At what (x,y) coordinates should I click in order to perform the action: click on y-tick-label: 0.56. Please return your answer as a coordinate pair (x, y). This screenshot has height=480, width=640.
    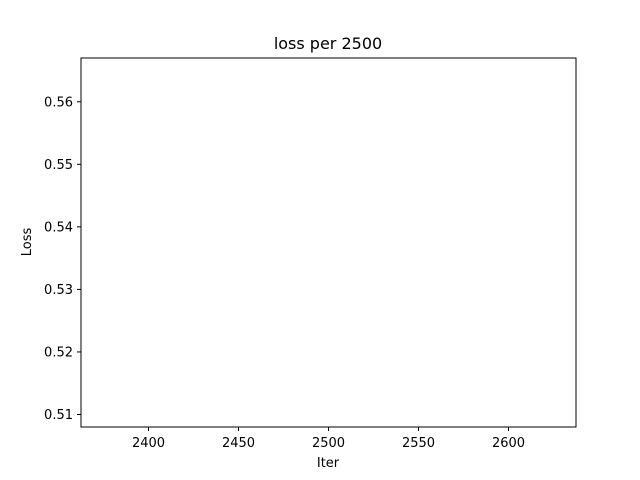
    Looking at the image, I should click on (58, 102).